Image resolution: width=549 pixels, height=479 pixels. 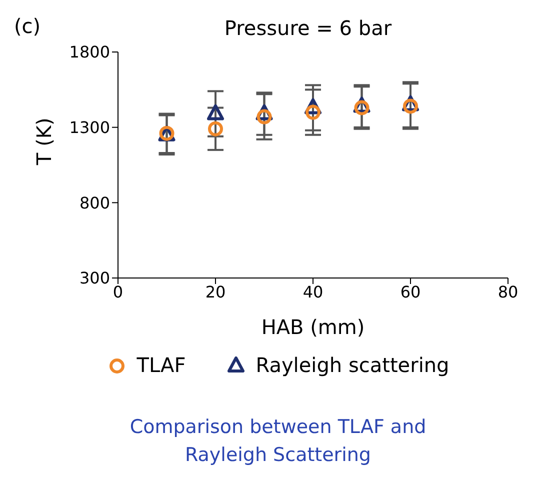 What do you see at coordinates (353, 365) in the screenshot?
I see `legend-label: Rayleigh scattering` at bounding box center [353, 365].